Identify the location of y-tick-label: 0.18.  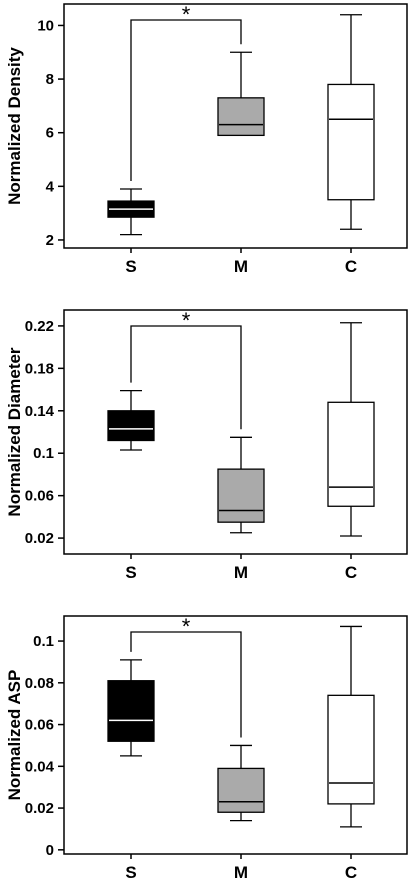
(39, 368).